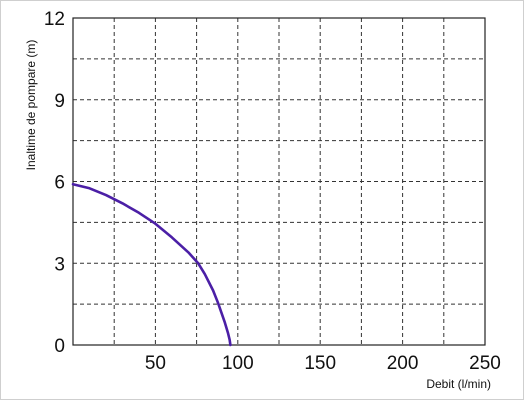  Describe the element at coordinates (458, 384) in the screenshot. I see `x-axis-label: Debit (l/min)` at that location.